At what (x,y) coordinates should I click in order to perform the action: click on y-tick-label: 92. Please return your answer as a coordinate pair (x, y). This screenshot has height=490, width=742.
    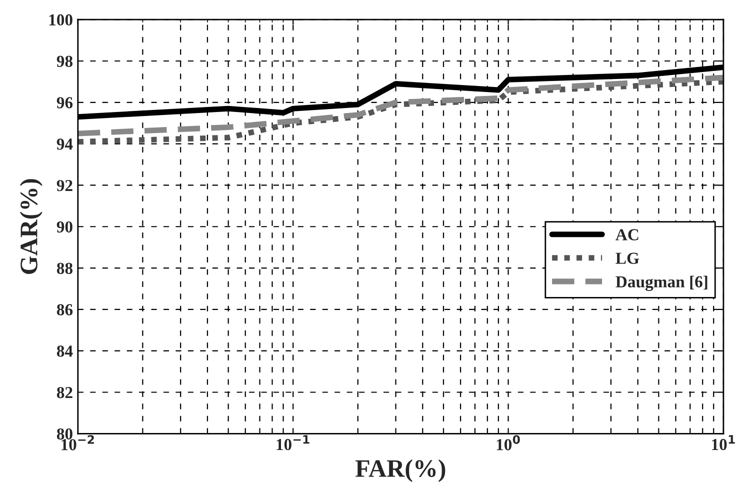
    Looking at the image, I should click on (64, 186).